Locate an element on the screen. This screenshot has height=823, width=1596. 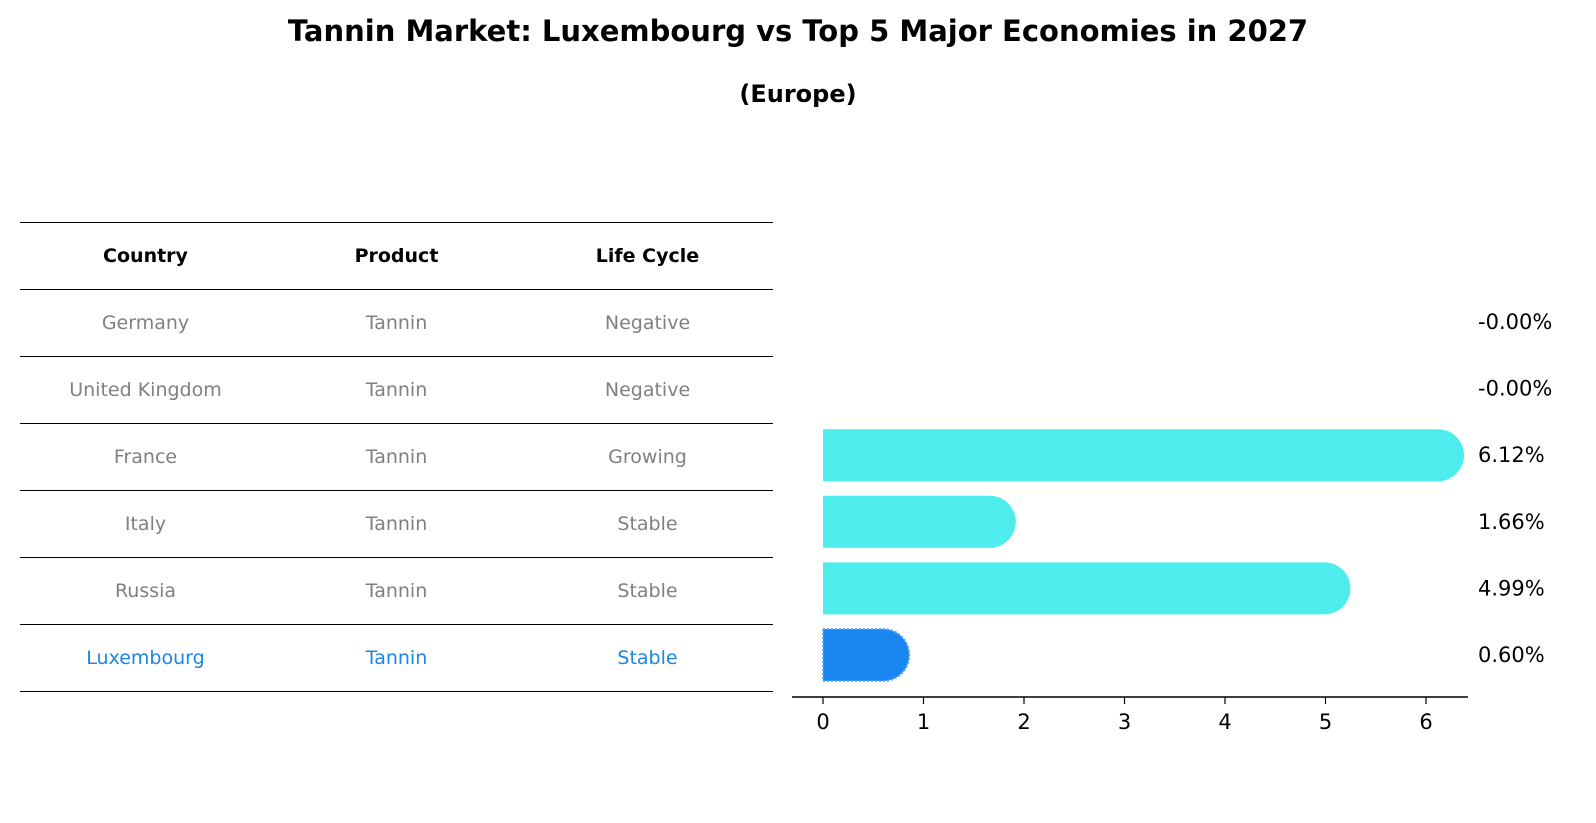
x-tick-label: 0 is located at coordinates (822, 722).